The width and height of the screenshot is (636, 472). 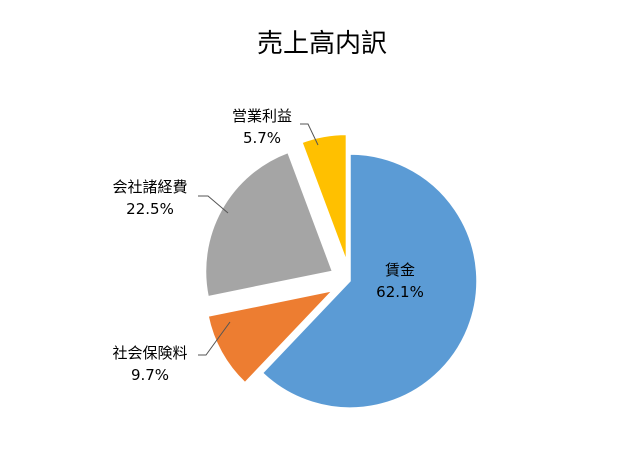 What do you see at coordinates (262, 138) in the screenshot?
I see `slice-value-label-3: 5.7%` at bounding box center [262, 138].